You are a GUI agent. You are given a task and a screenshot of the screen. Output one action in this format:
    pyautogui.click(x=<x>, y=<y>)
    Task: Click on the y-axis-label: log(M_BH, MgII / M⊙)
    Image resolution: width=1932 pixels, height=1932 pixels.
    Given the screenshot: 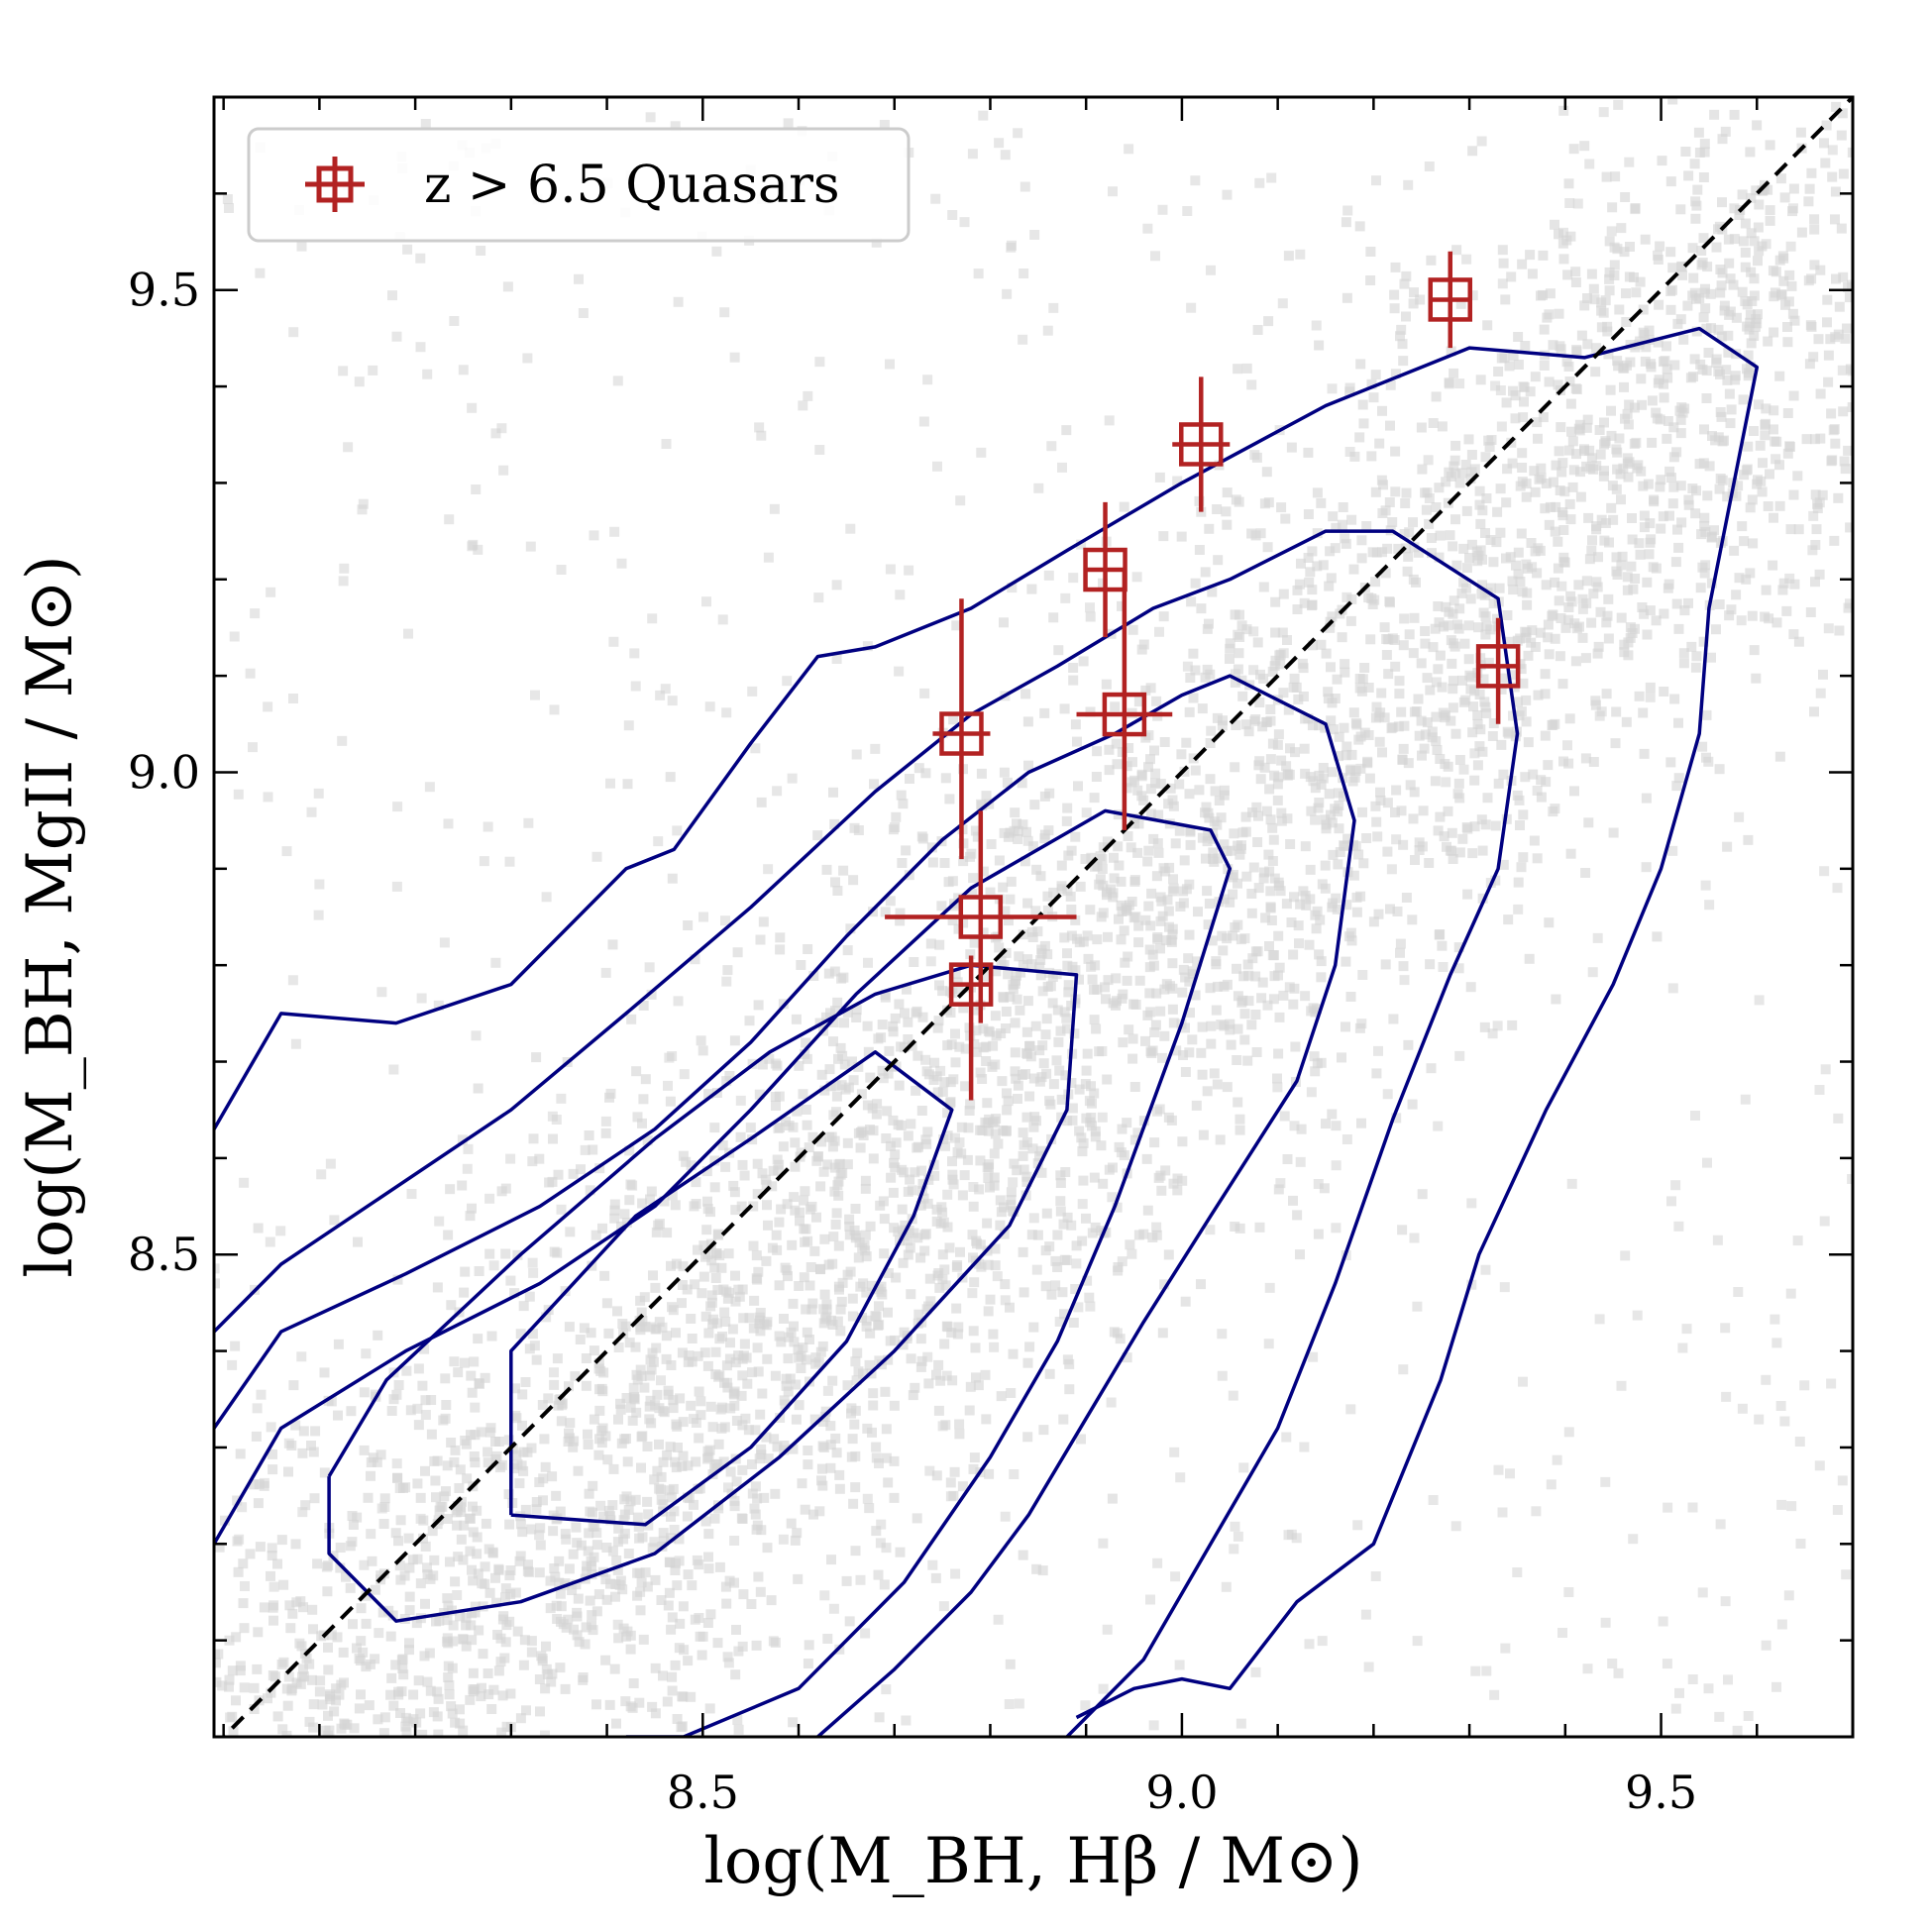 What is the action you would take?
    pyautogui.click(x=50, y=916)
    